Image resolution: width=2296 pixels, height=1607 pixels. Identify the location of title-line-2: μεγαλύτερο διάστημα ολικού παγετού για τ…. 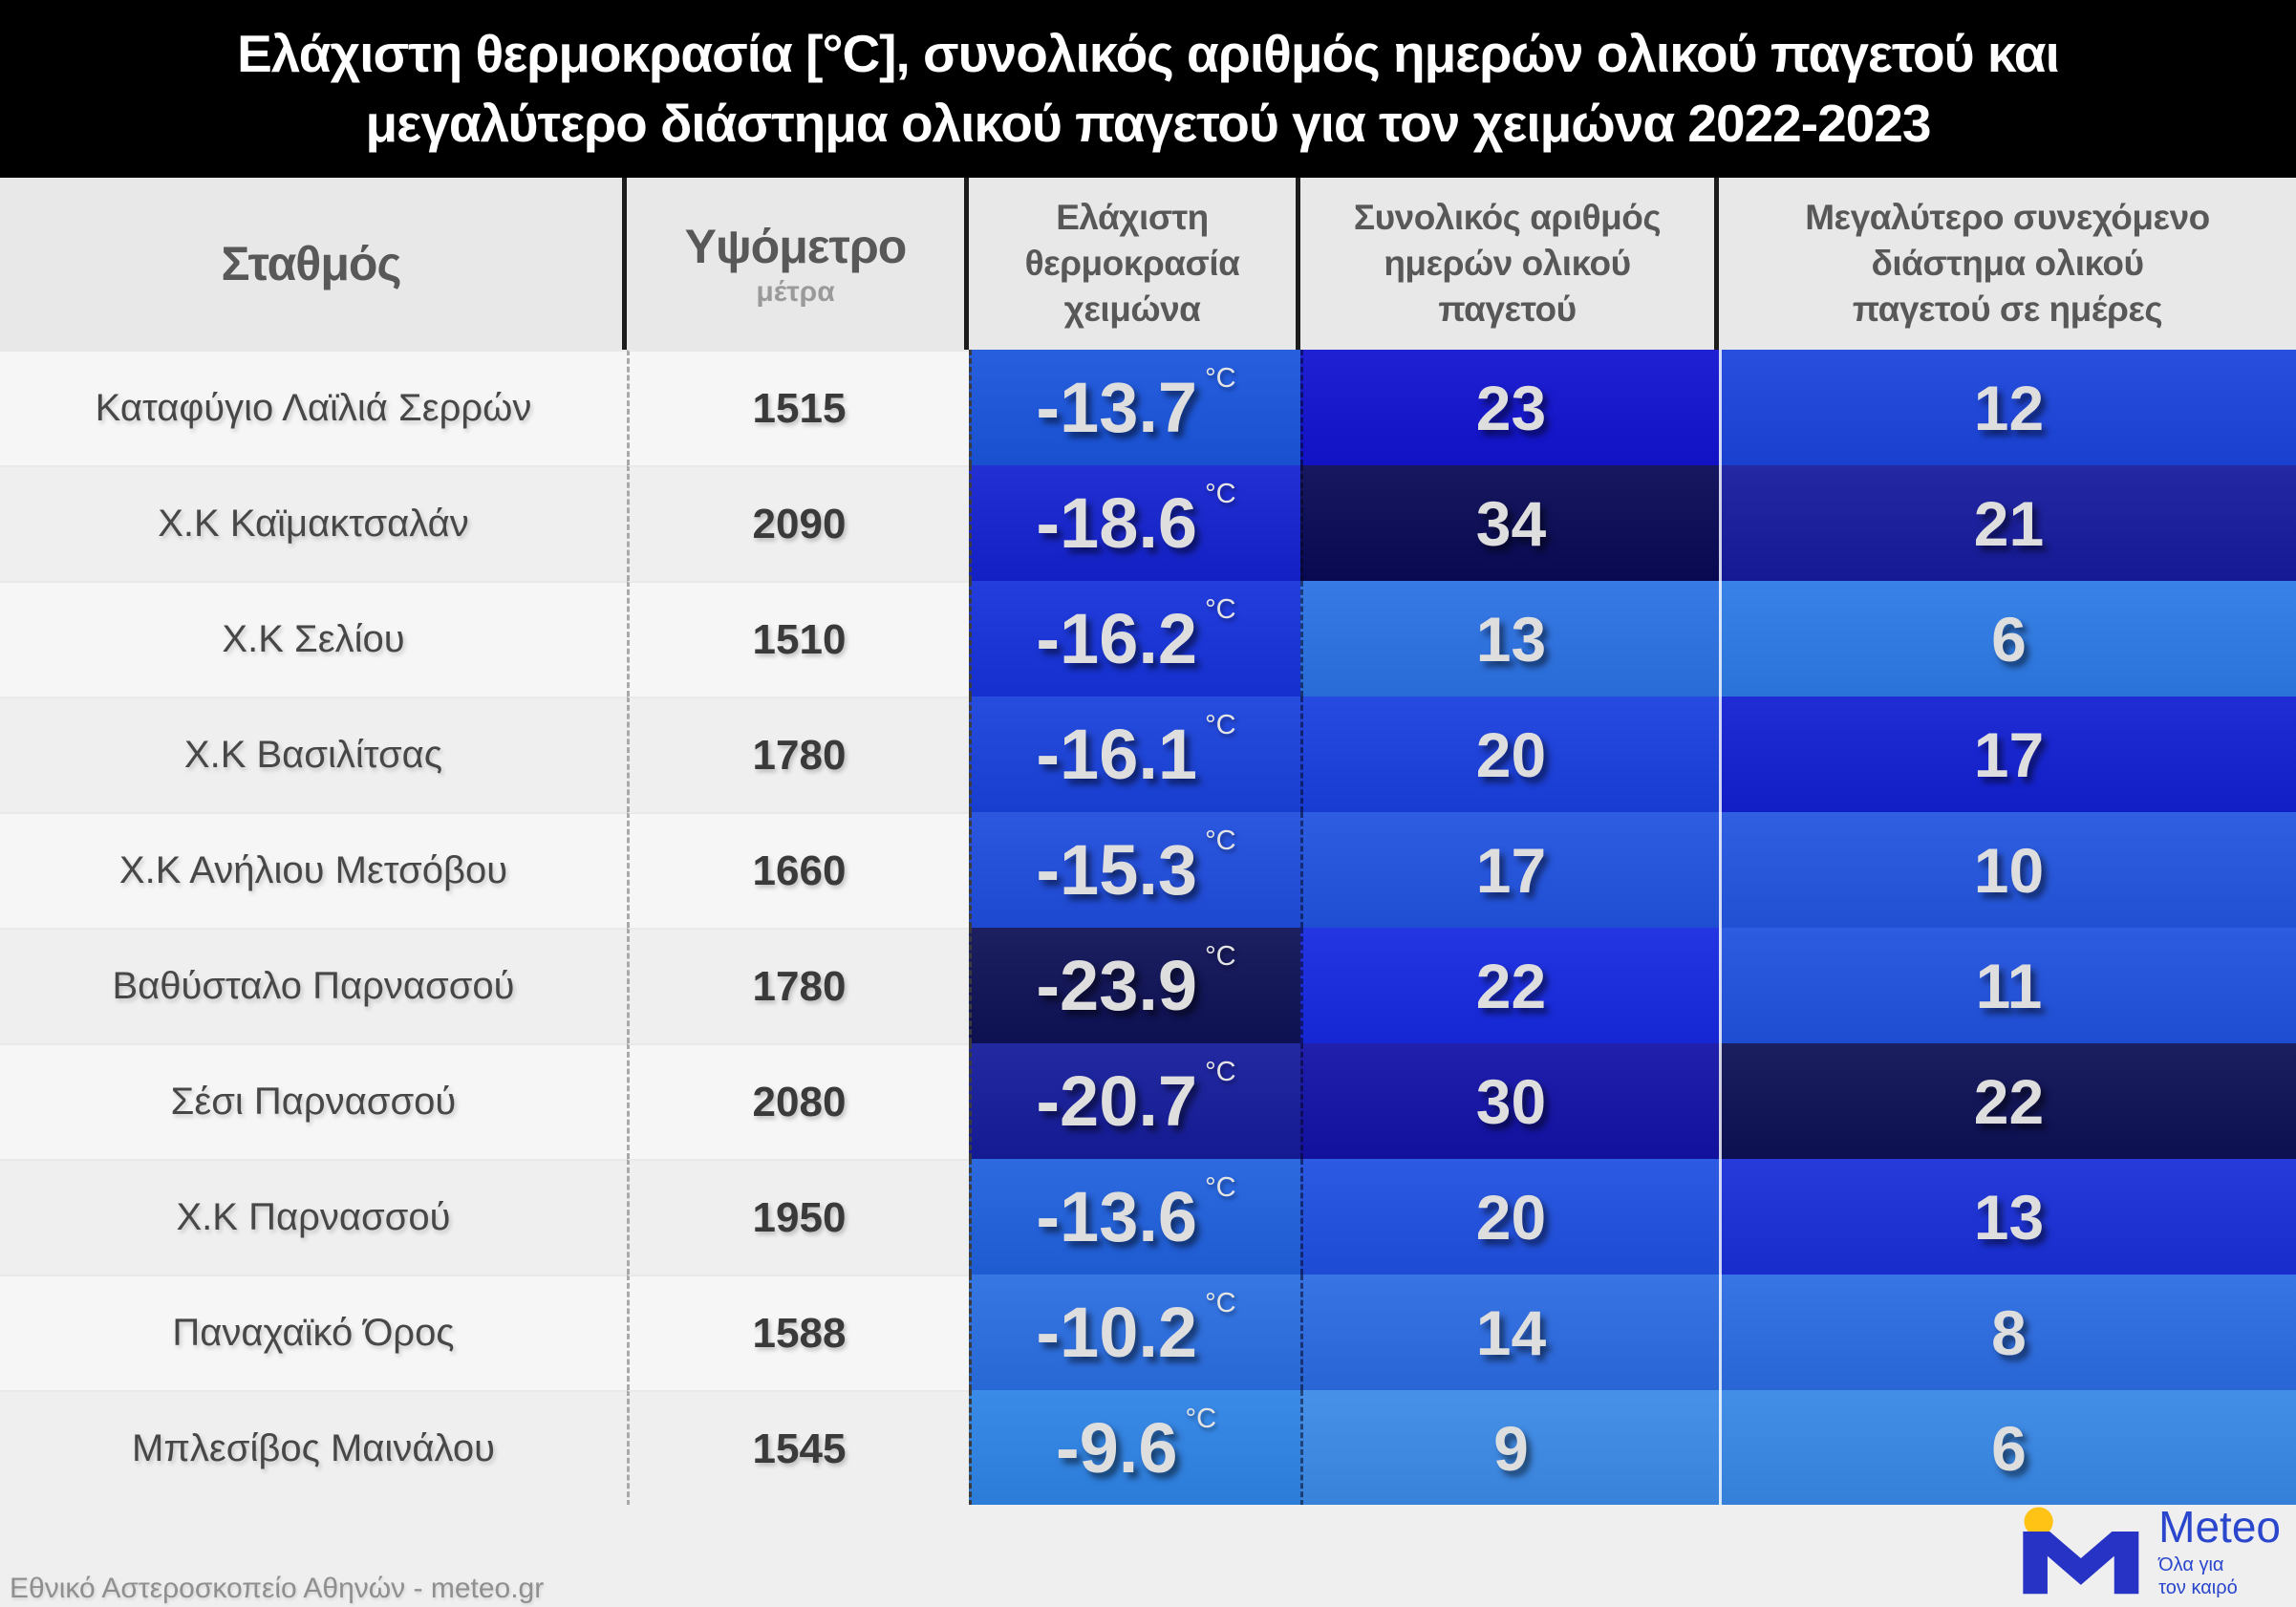
(1149, 123).